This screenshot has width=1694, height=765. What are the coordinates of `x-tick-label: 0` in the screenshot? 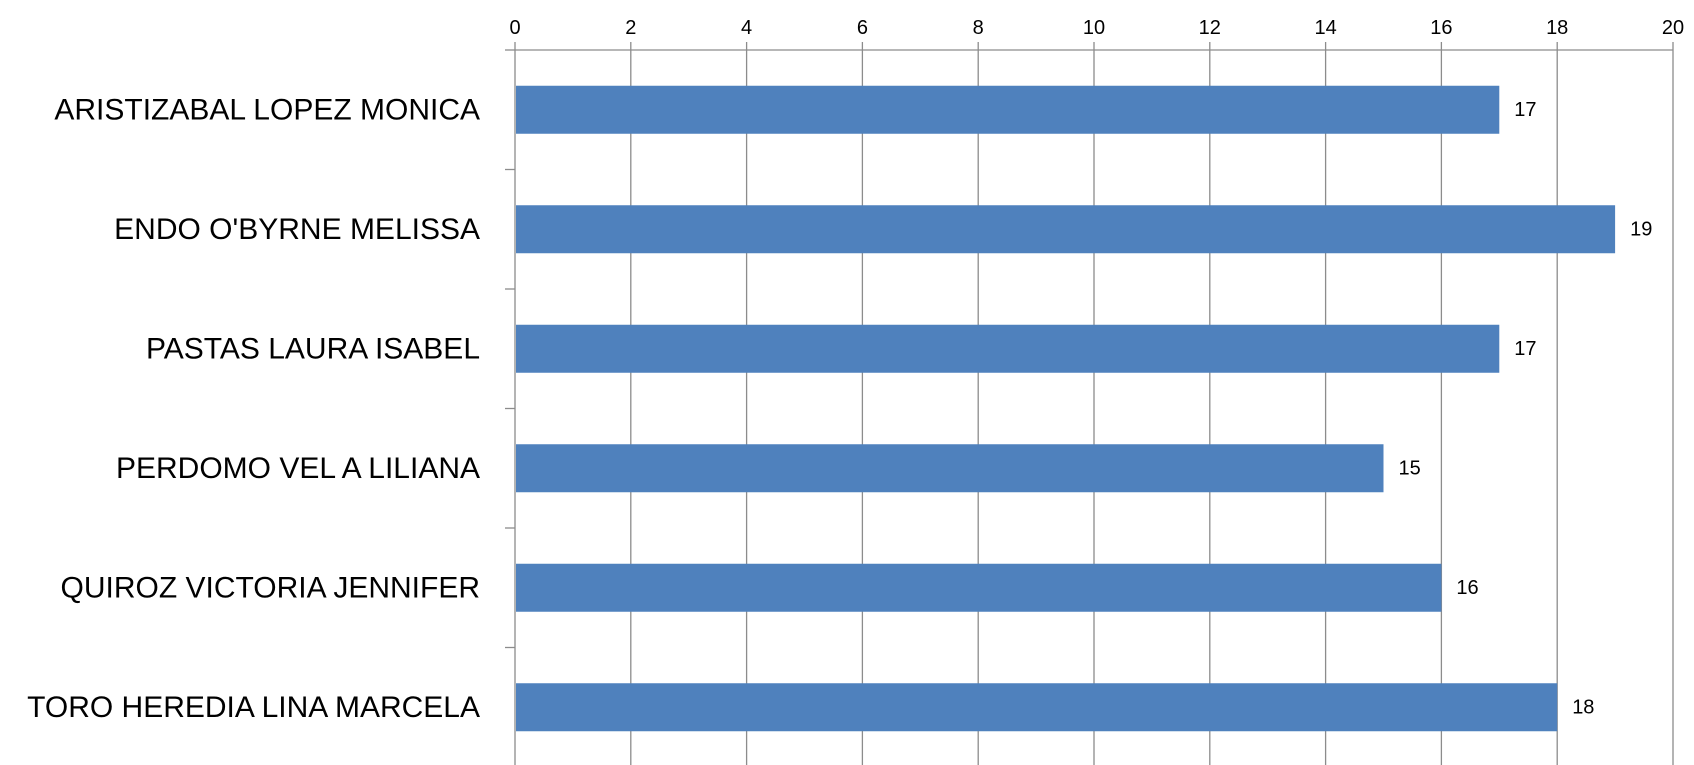 It's located at (514, 28).